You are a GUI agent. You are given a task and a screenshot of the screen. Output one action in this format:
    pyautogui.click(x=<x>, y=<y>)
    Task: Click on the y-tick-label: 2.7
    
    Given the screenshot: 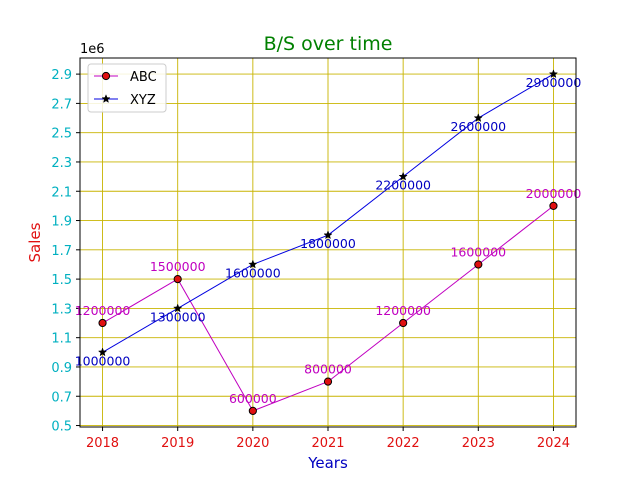 What is the action you would take?
    pyautogui.click(x=61, y=104)
    